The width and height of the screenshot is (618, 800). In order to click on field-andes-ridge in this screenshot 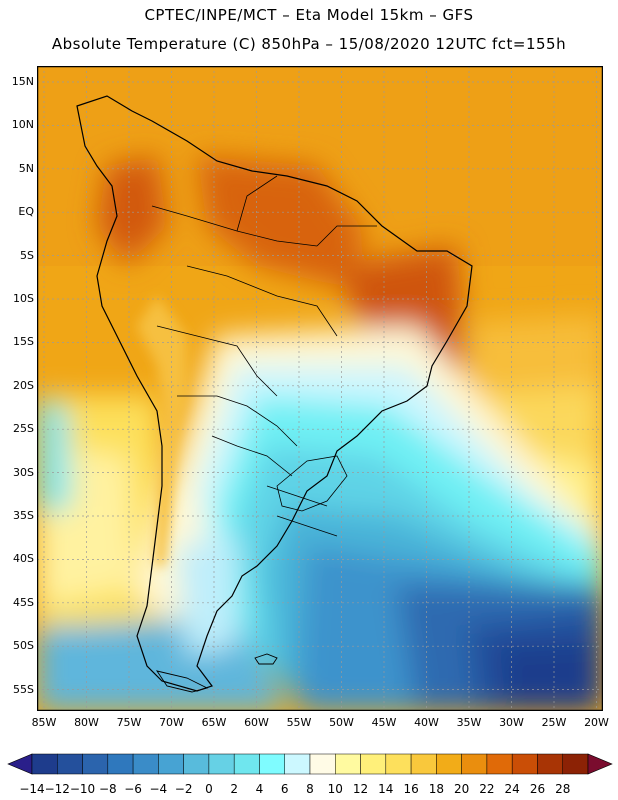, I will do `click(162, 431)`.